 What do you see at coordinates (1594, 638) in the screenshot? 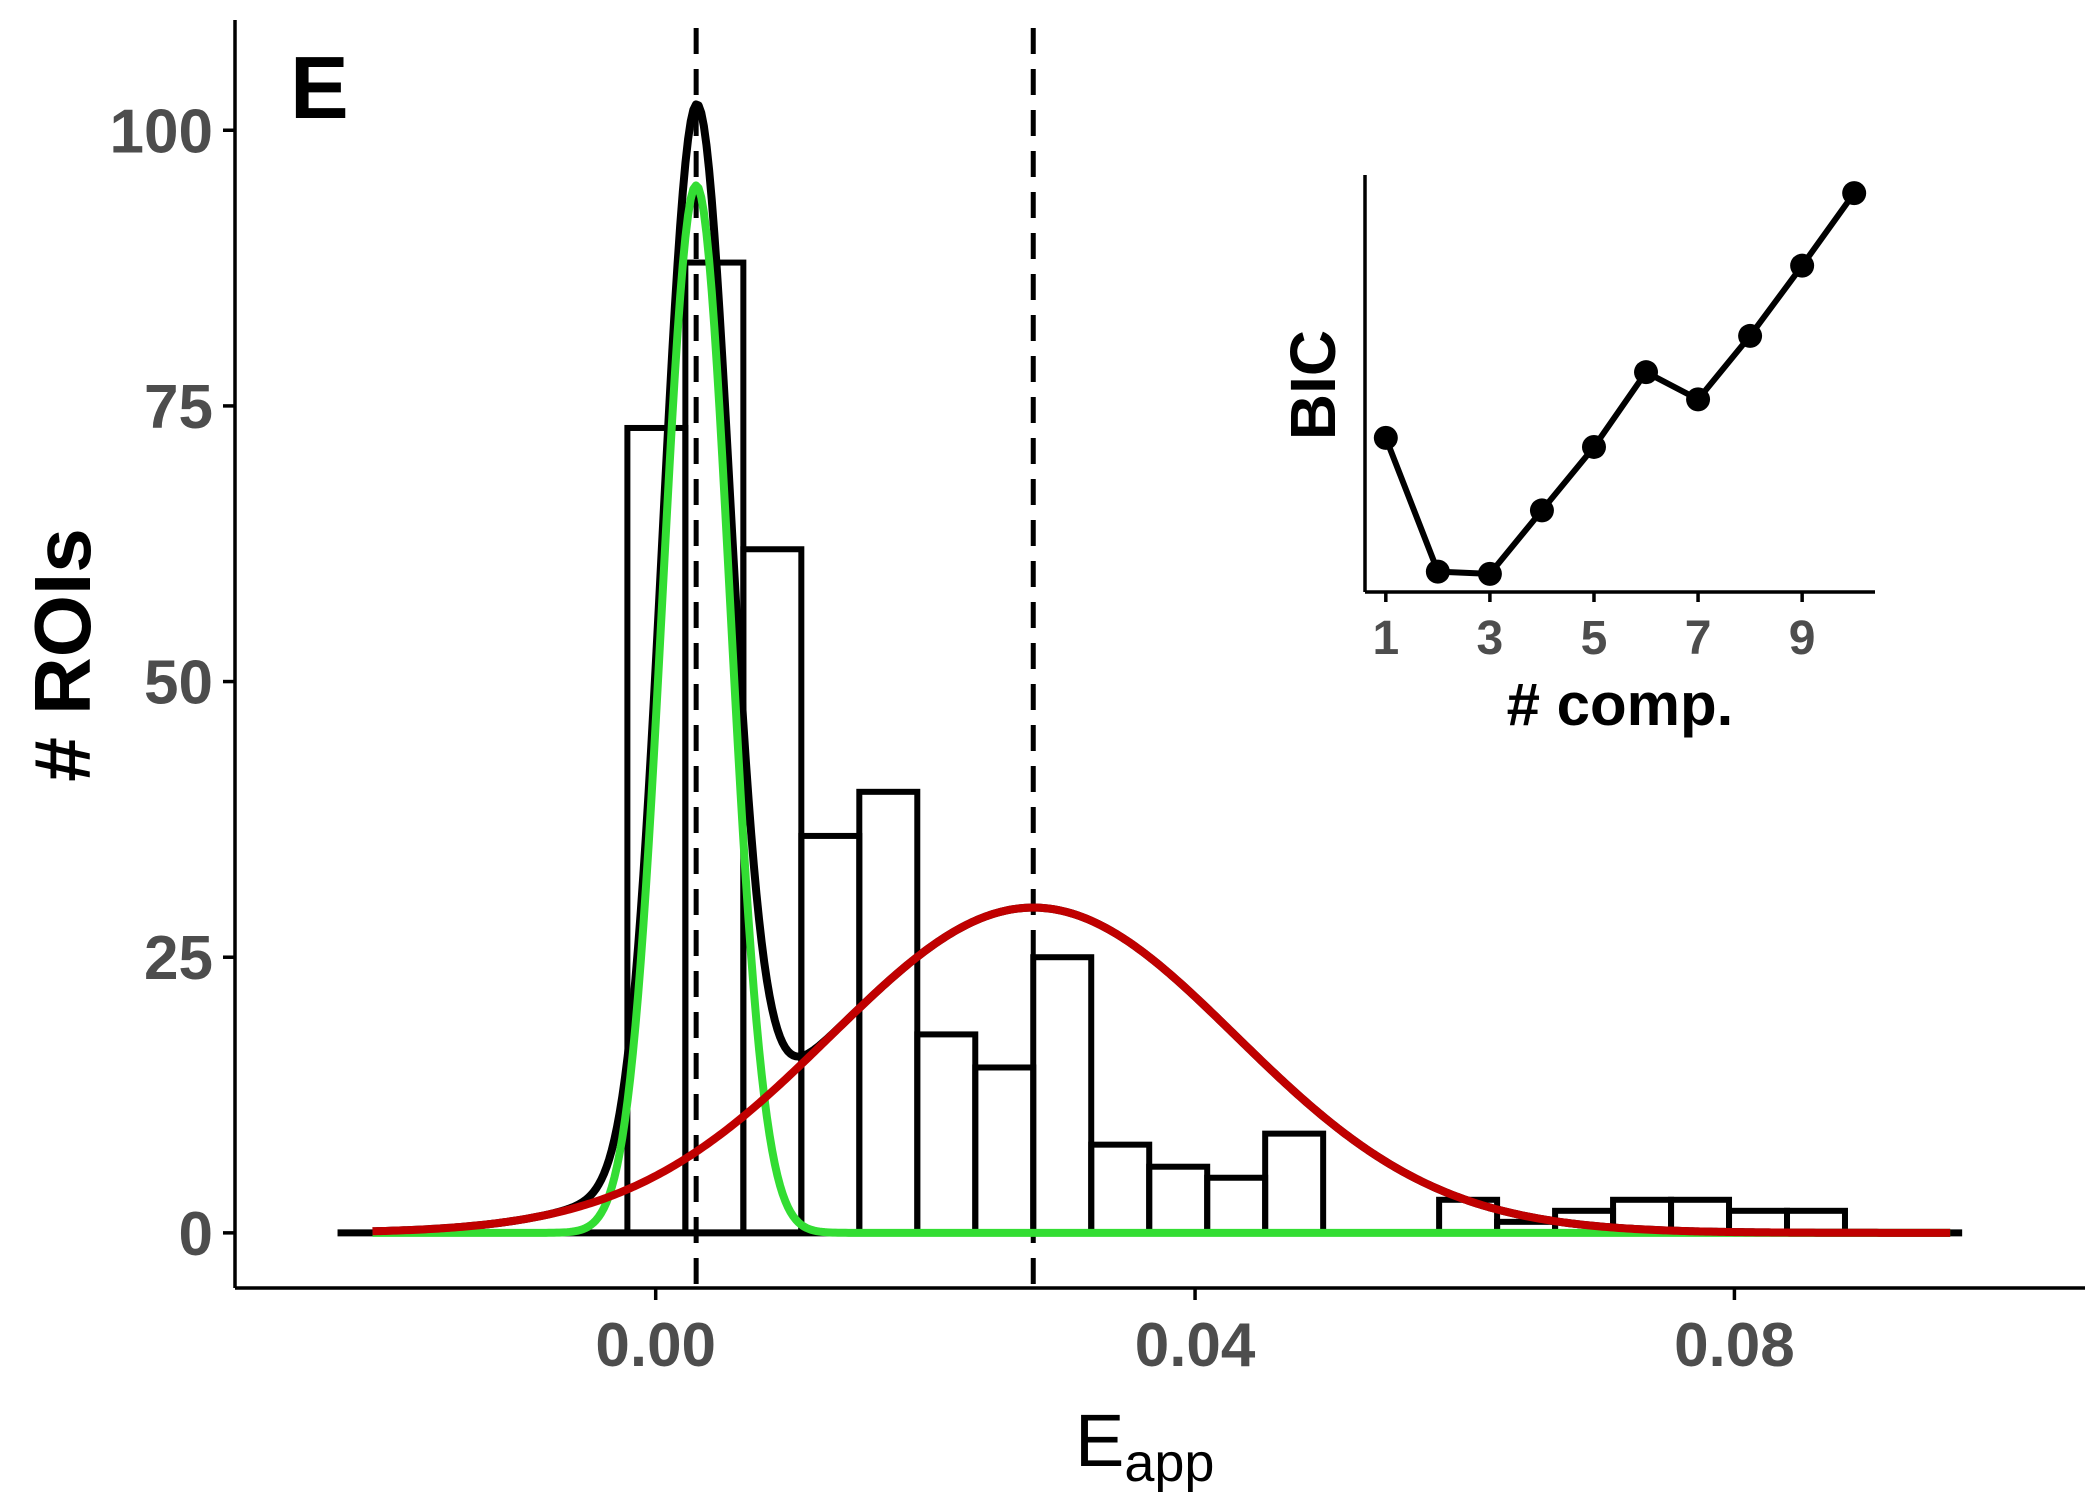
I see `inset-x-tick-label: 5` at bounding box center [1594, 638].